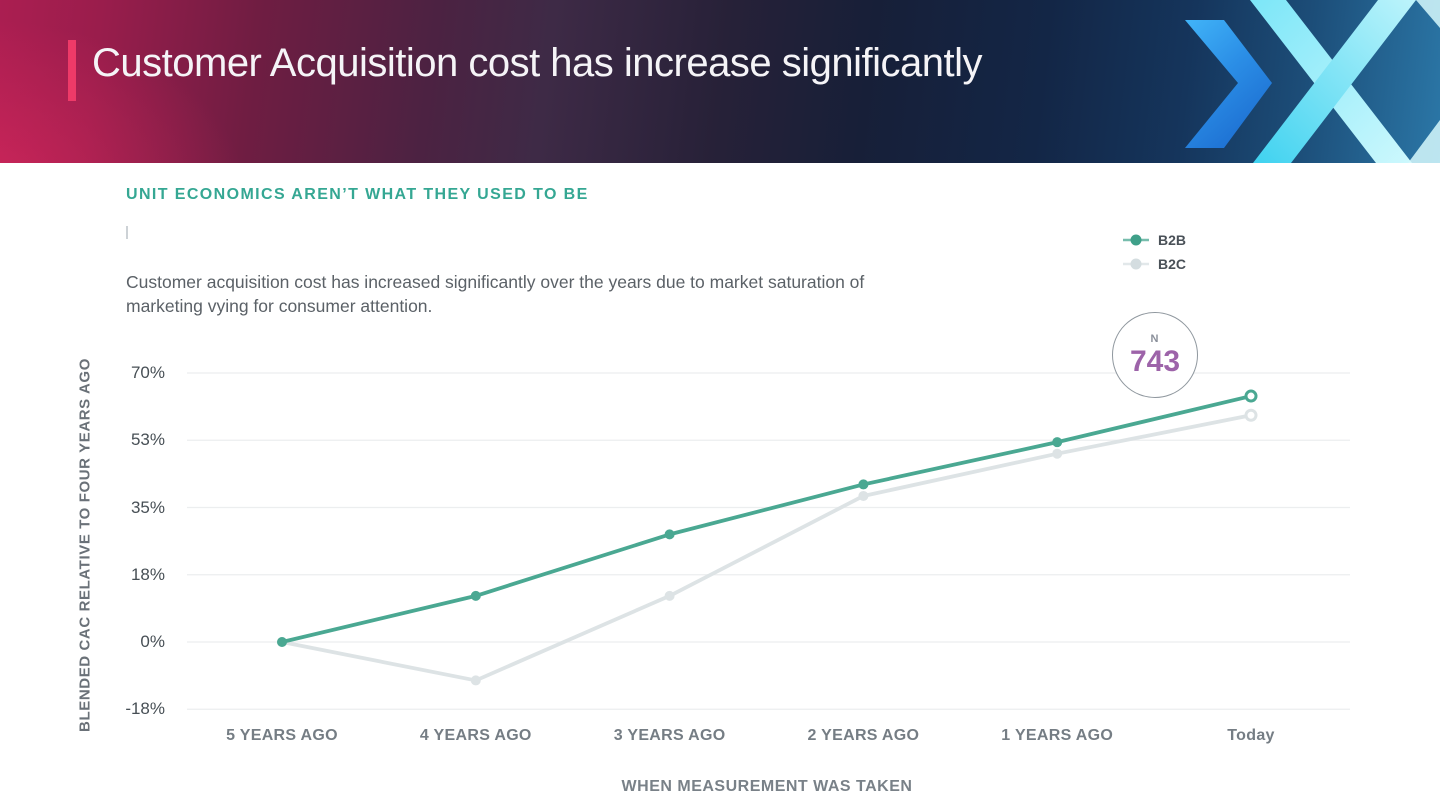 The image size is (1440, 810). What do you see at coordinates (1172, 264) in the screenshot?
I see `legend-label-b2c: B2C` at bounding box center [1172, 264].